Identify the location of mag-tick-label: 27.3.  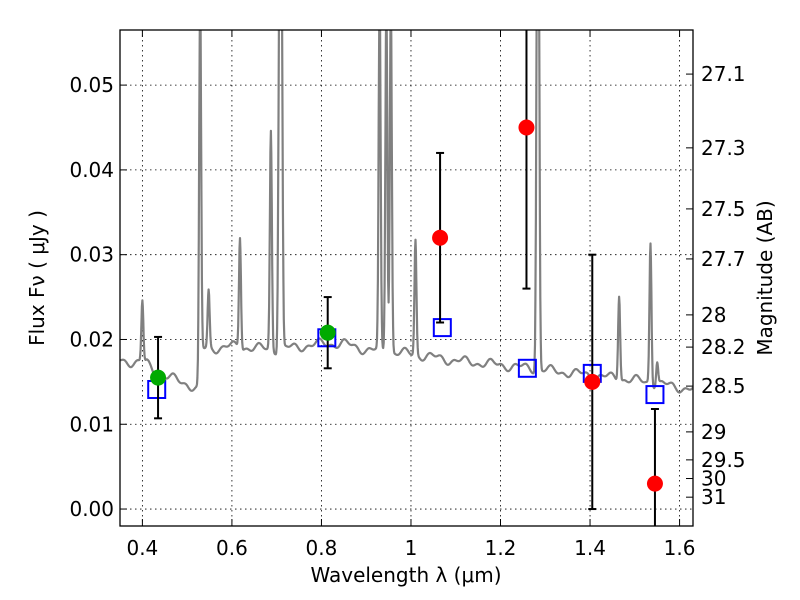
(723, 148).